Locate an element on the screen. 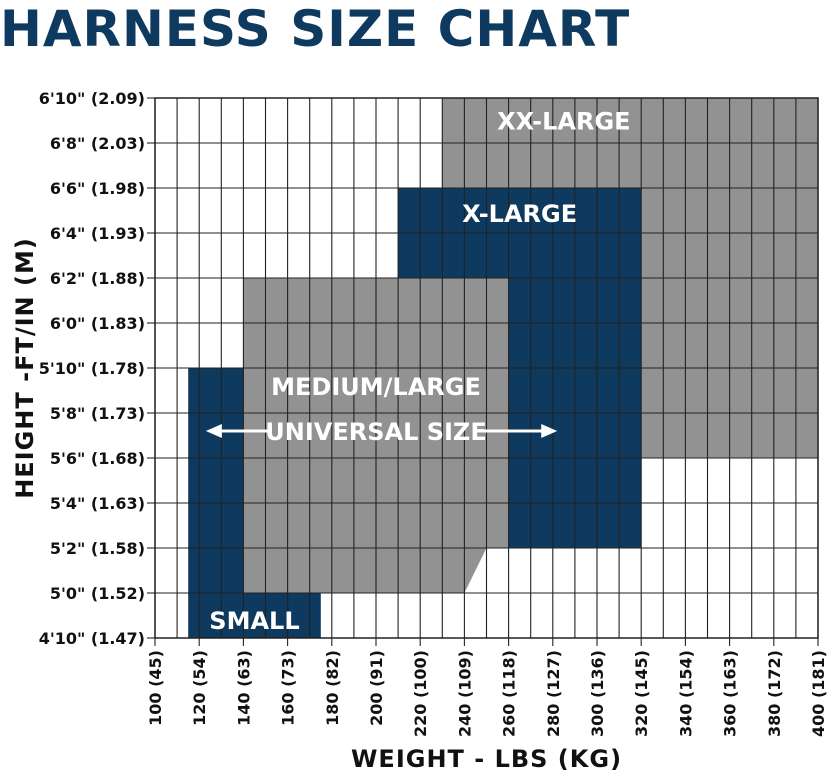 The image size is (840, 782). y-tick-label: 5'6" (1.68) is located at coordinates (97, 458).